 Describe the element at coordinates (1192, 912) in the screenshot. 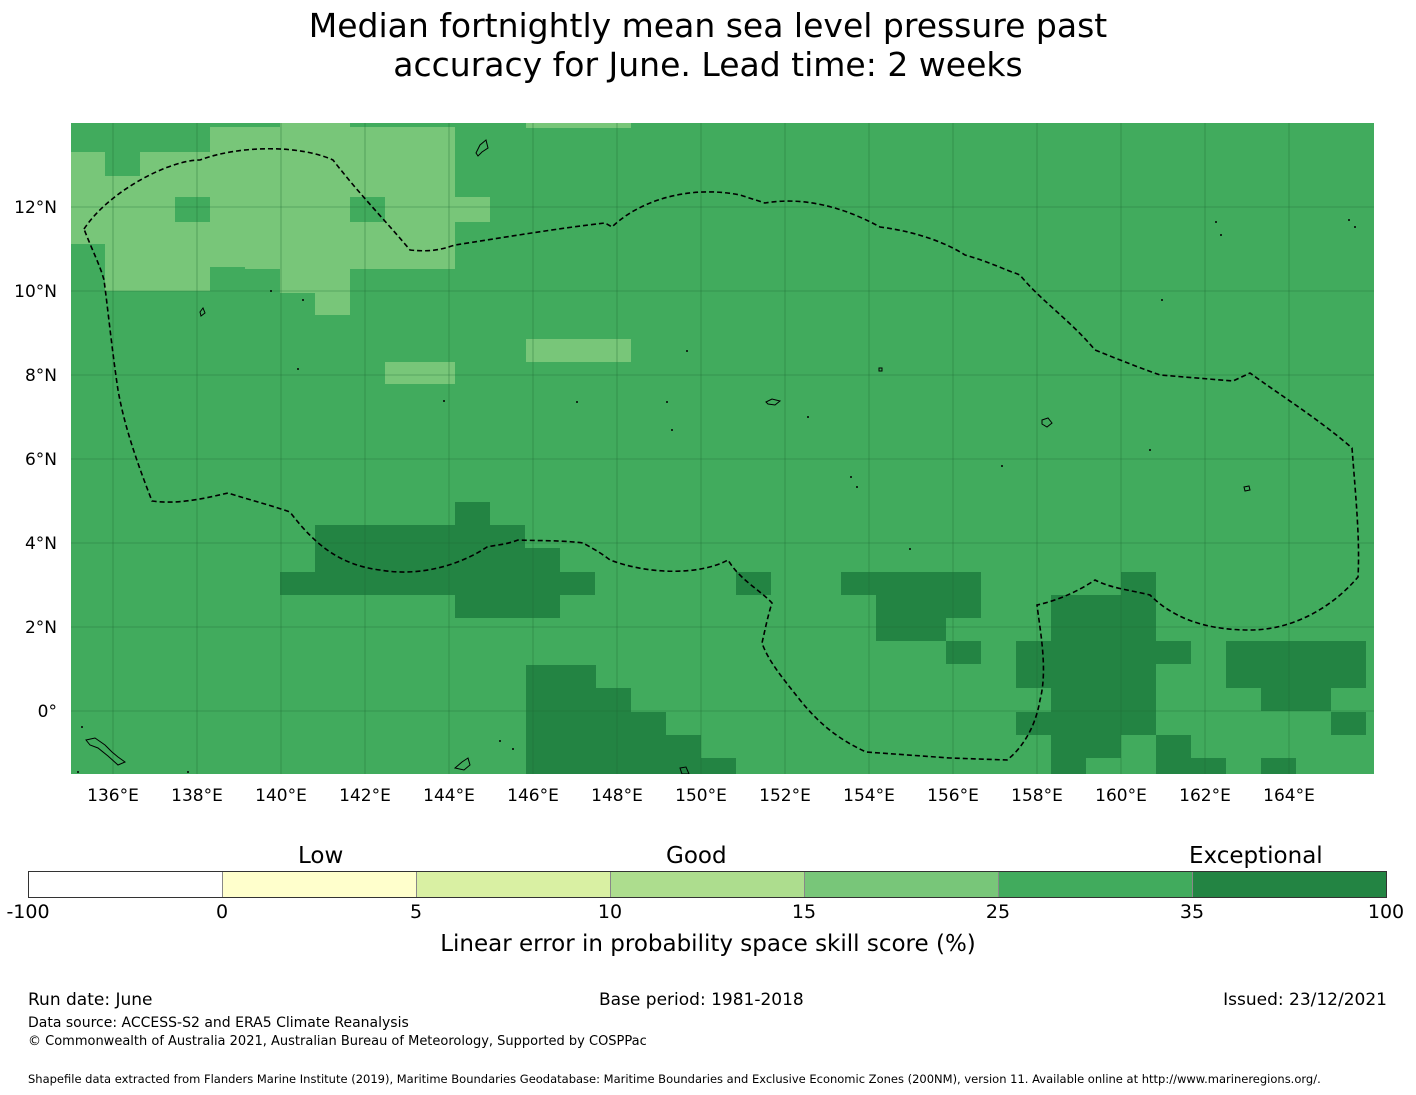

I see `colorbar-tick: 35` at that location.